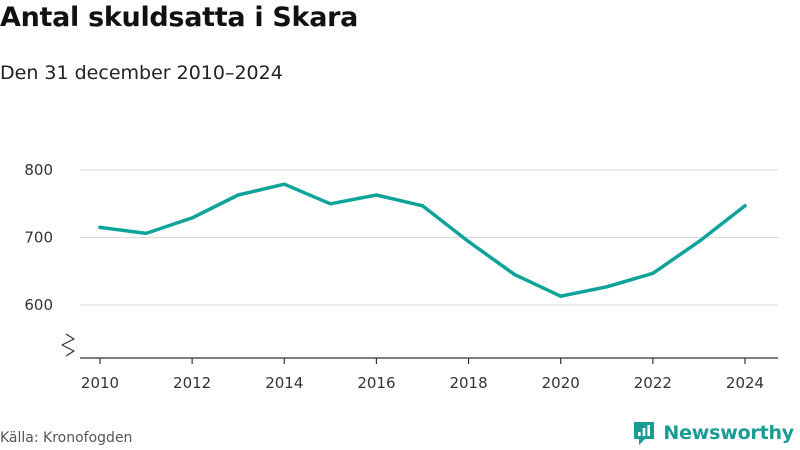 This screenshot has width=800, height=450. I want to click on data-point-2016, so click(376, 195).